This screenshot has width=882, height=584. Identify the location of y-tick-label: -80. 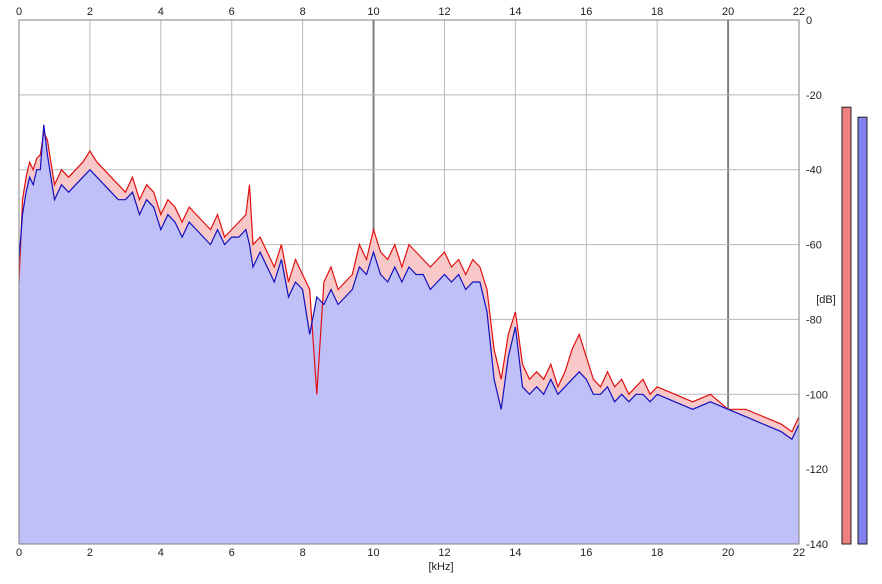
(814, 320).